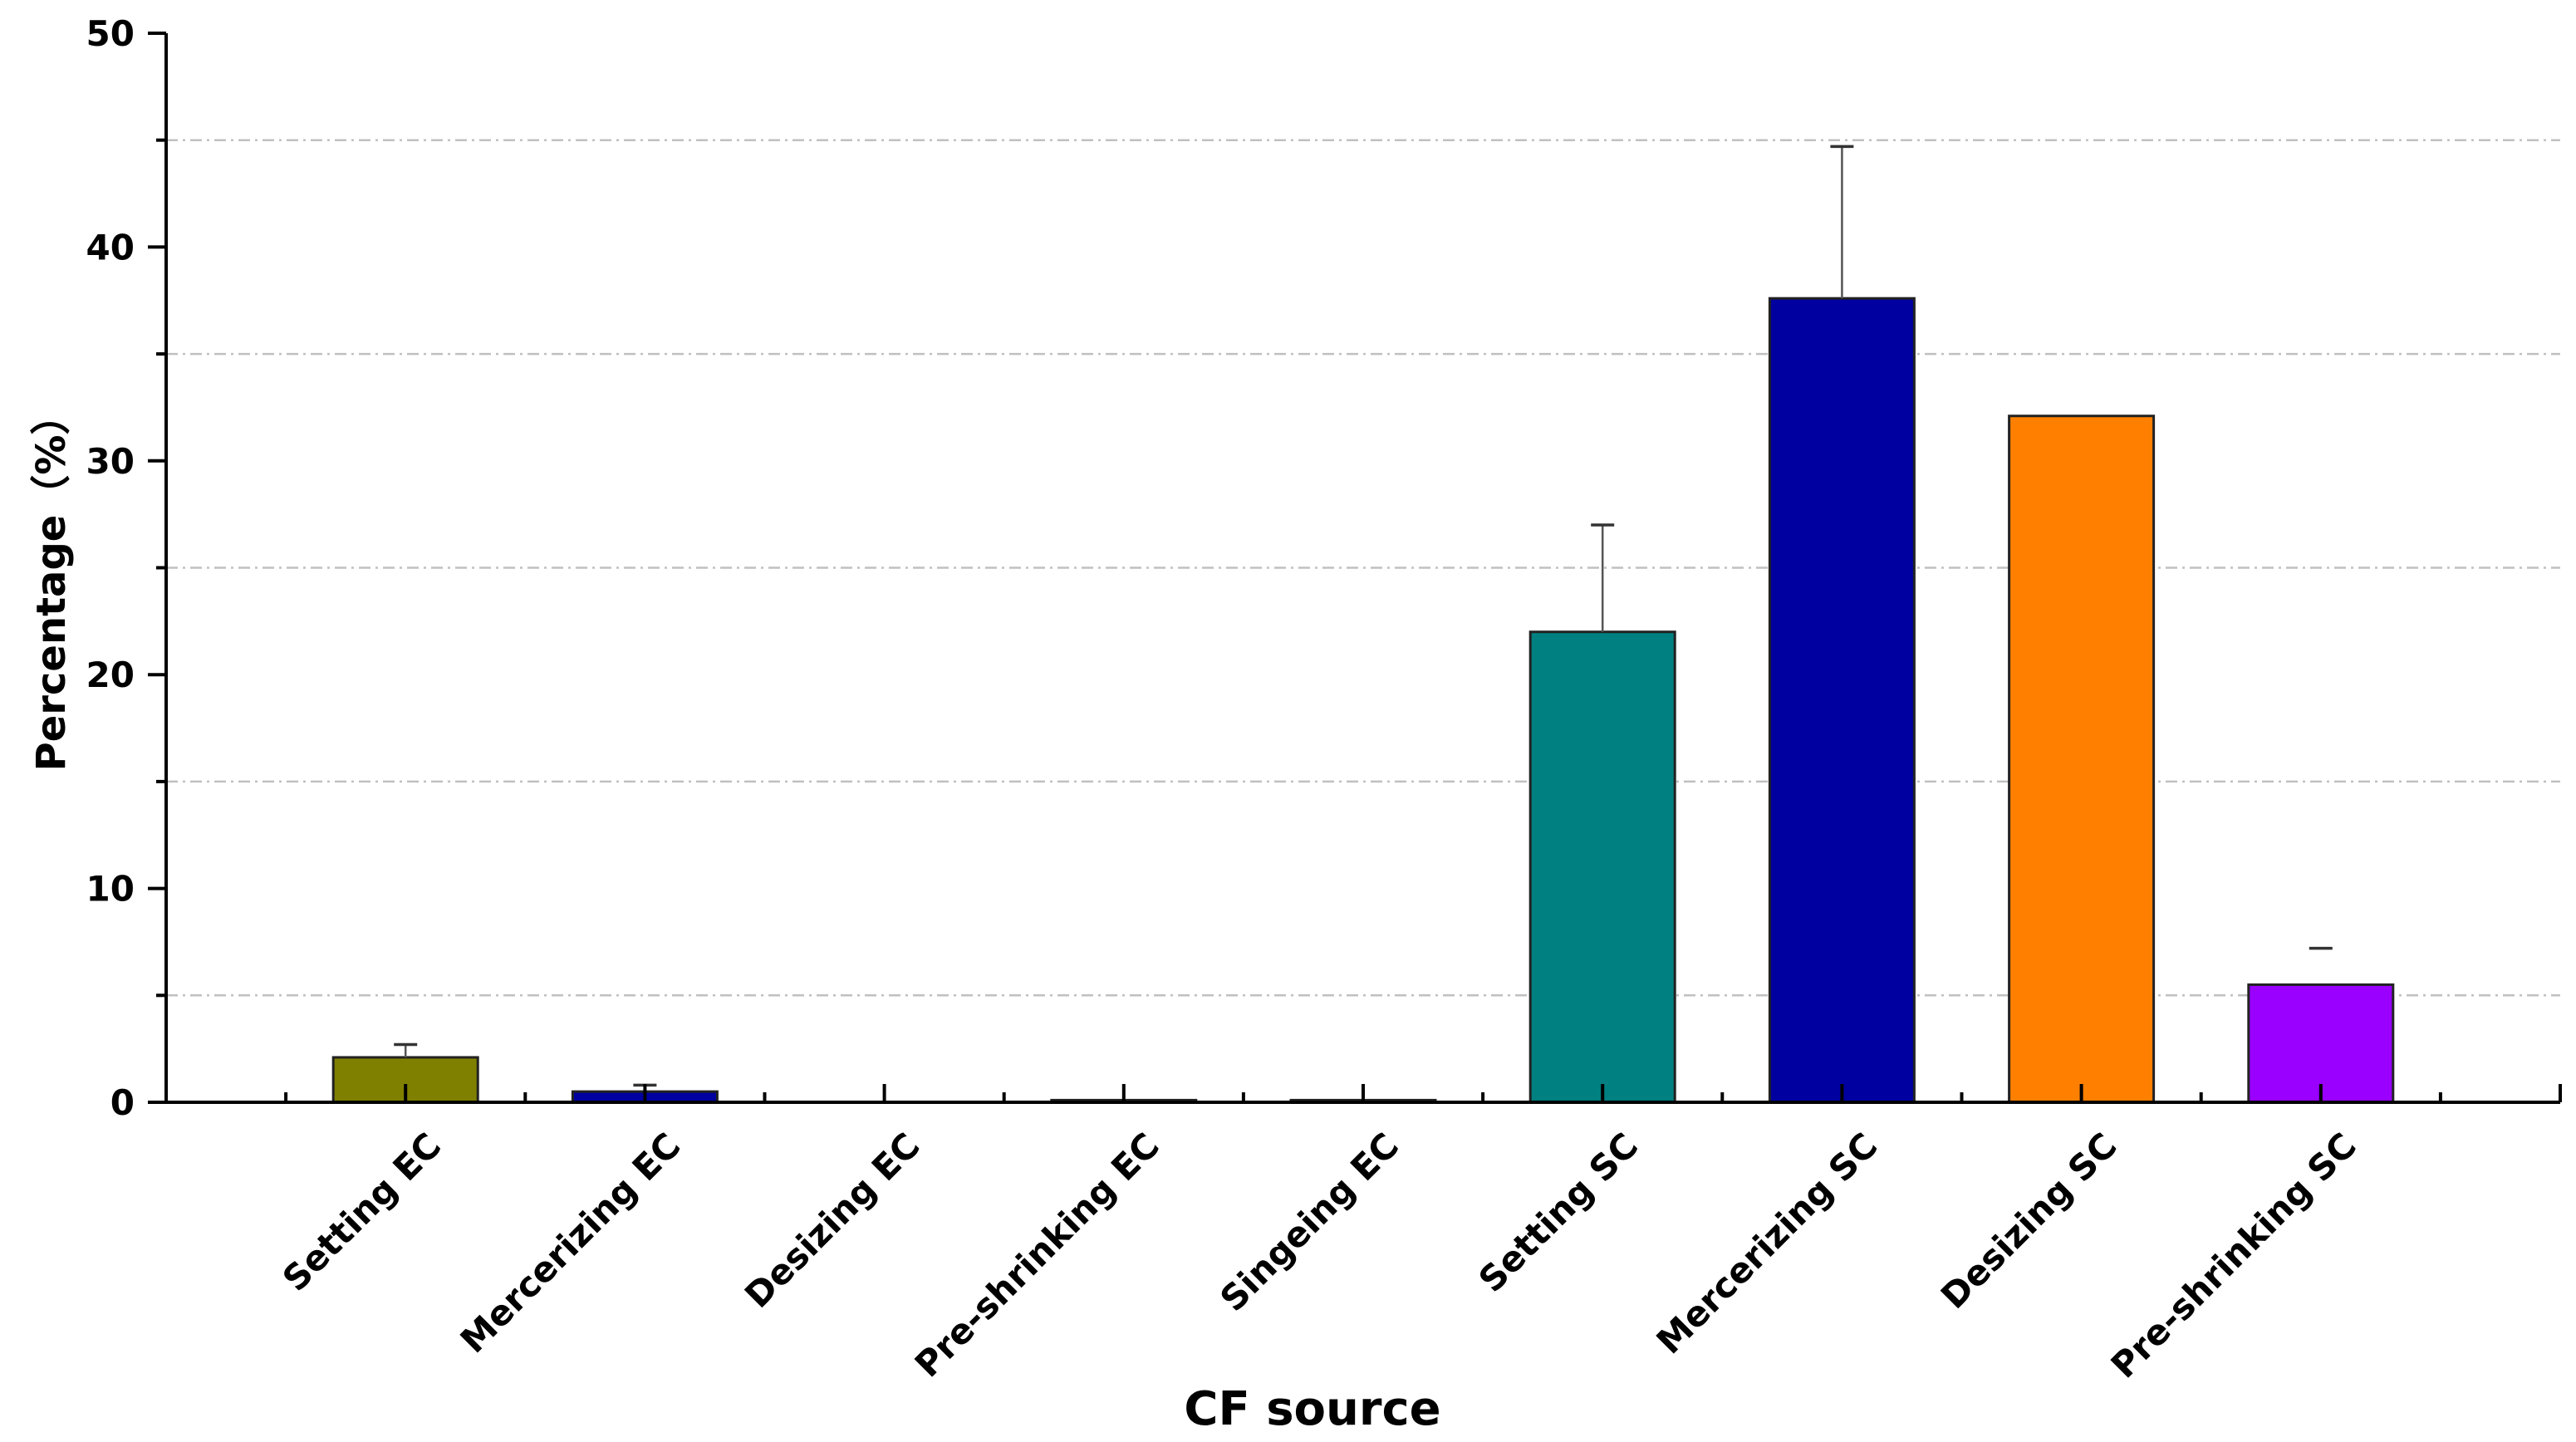 This screenshot has width=2576, height=1442. I want to click on bar-mercerizing-sc, so click(1842, 700).